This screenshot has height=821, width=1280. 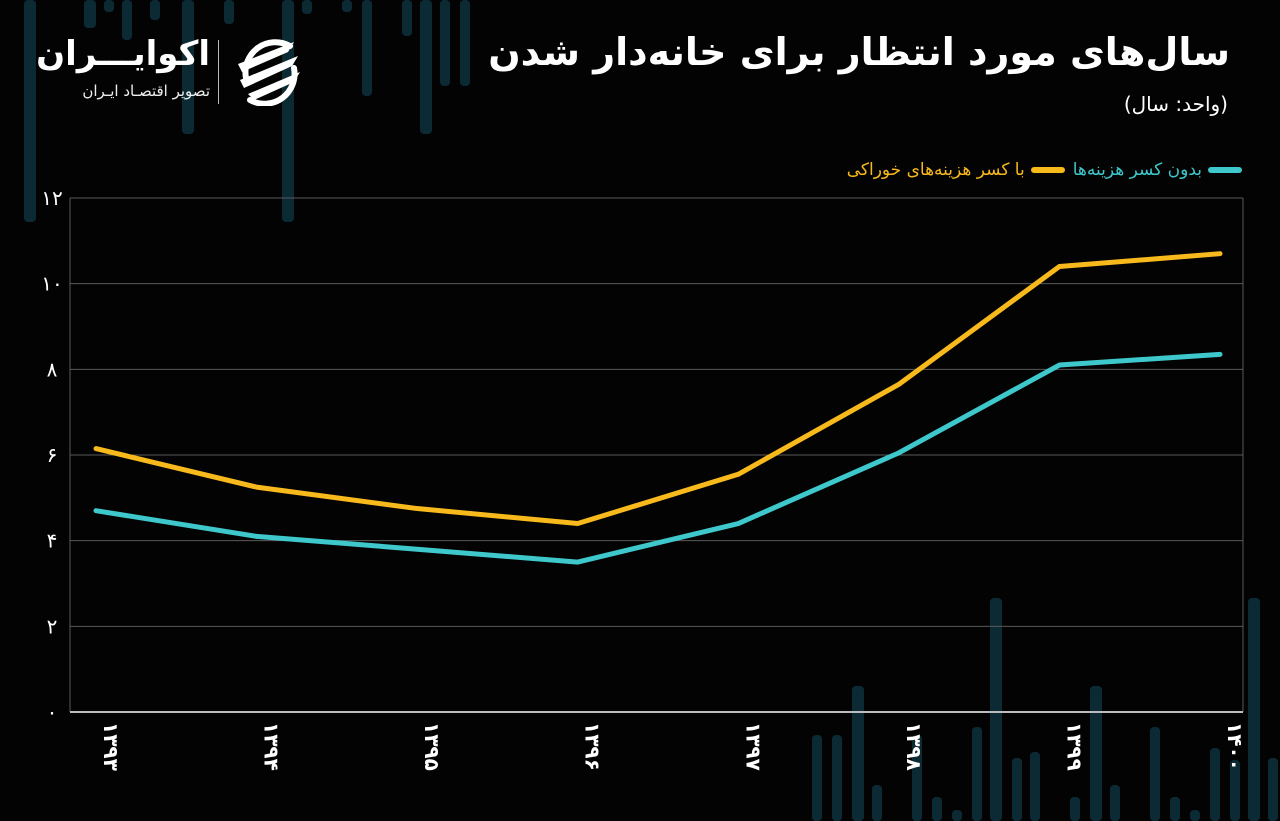 I want to click on y-tick-label: ۰, so click(x=52, y=712).